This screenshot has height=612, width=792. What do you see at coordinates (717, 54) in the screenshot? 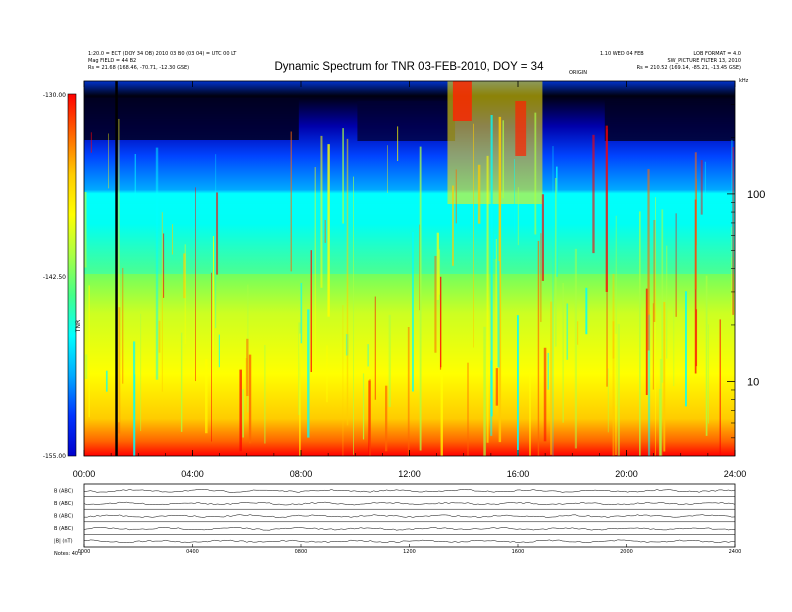
I see `header-right-line-2: LOB FORMAT = 4.0` at bounding box center [717, 54].